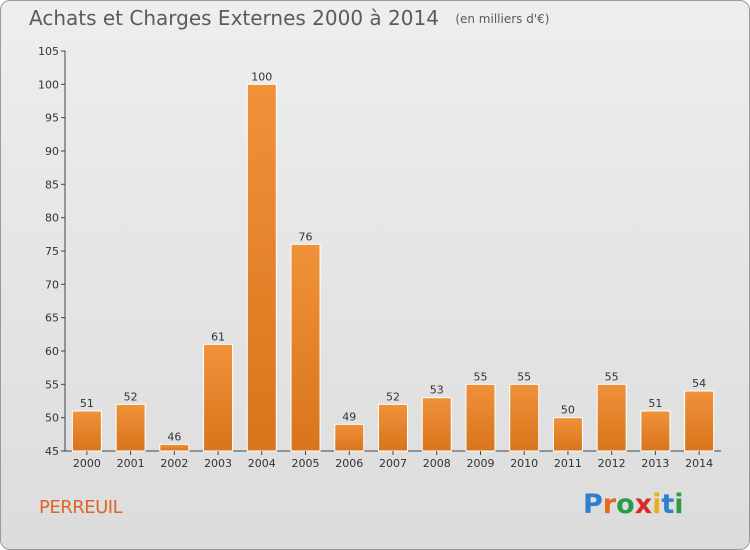  What do you see at coordinates (568, 463) in the screenshot?
I see `x-tick-label: 2011` at bounding box center [568, 463].